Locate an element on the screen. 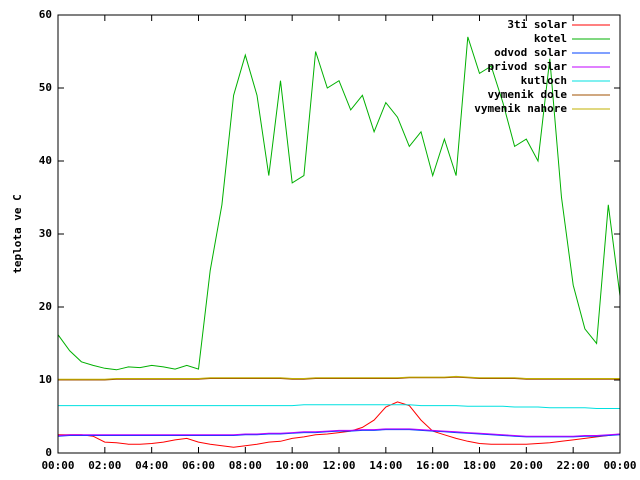  x-tick-label: 16:00 is located at coordinates (432, 465).